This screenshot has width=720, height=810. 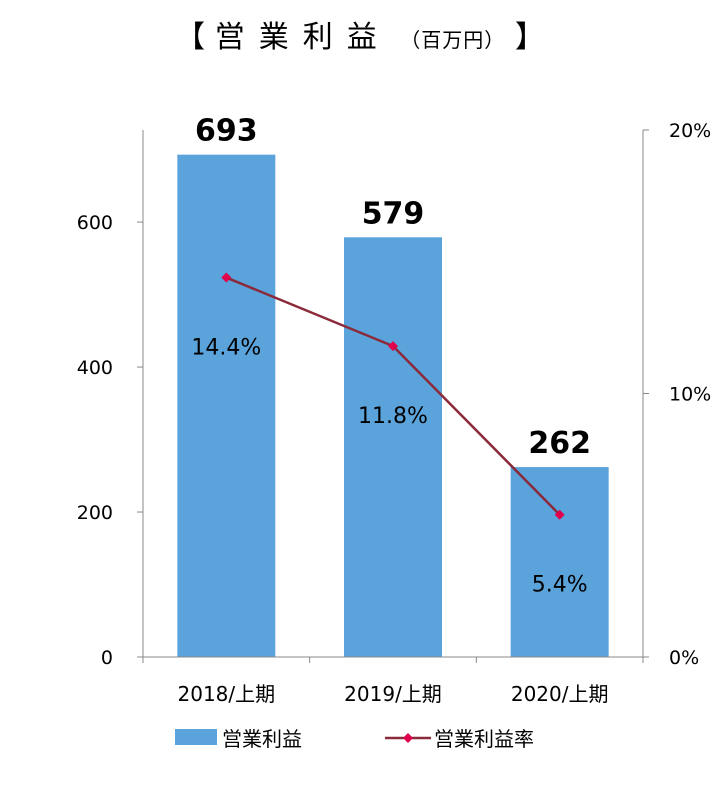 What do you see at coordinates (196, 737) in the screenshot?
I see `legend-bar-swatch` at bounding box center [196, 737].